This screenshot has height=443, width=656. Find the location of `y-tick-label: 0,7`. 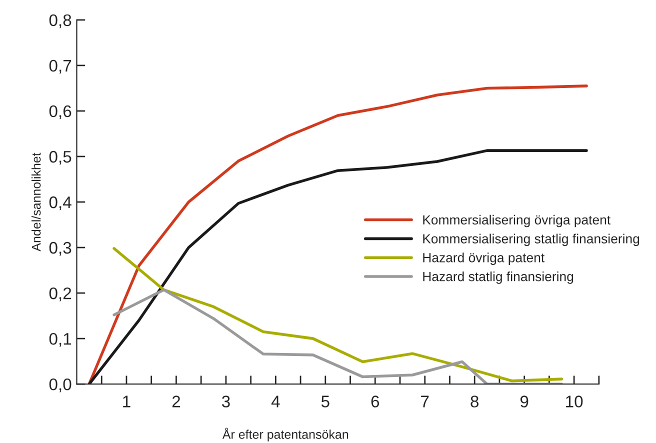

y-tick-label: 0,7 is located at coordinates (60, 67).